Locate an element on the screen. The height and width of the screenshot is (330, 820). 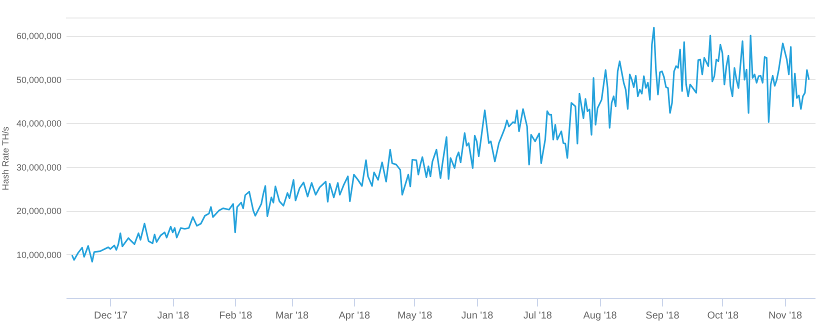
y-tick-label: 30,000,000 is located at coordinates (39, 167).